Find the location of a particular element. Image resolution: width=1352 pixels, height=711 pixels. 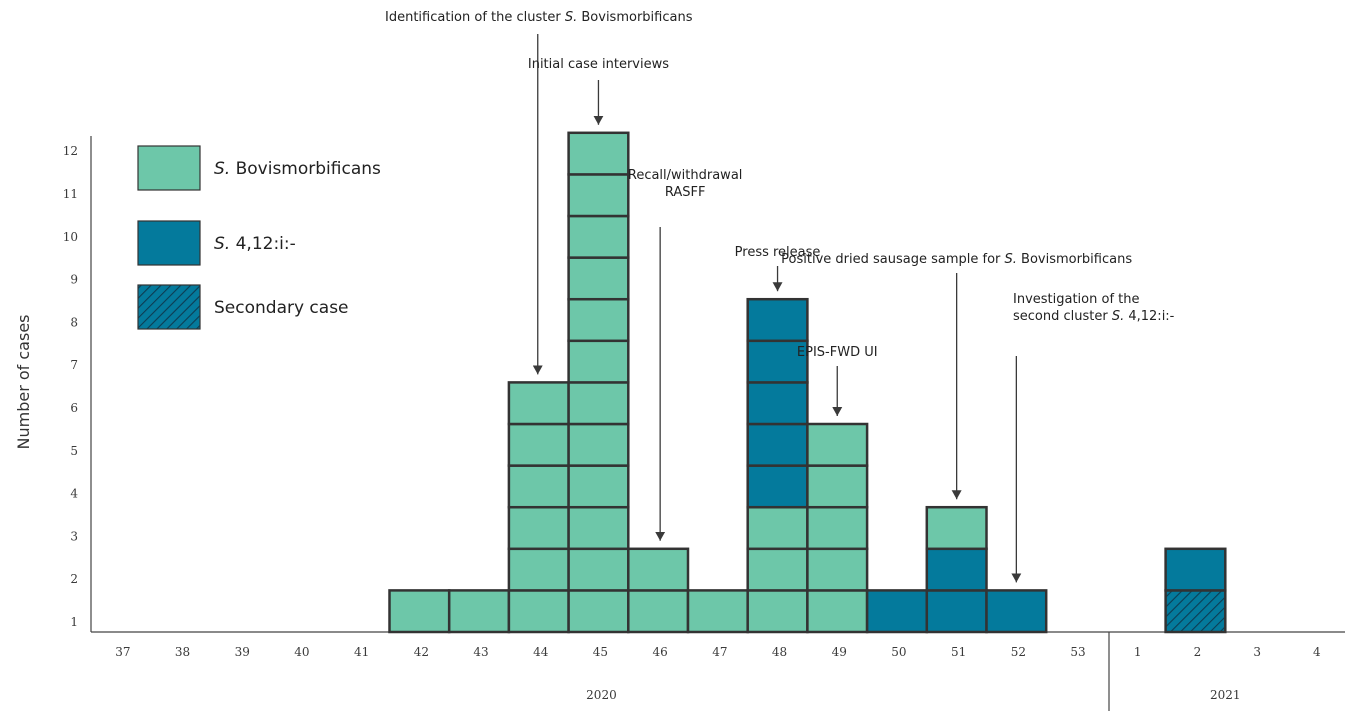

x-tick-label: 3 is located at coordinates (1257, 652).